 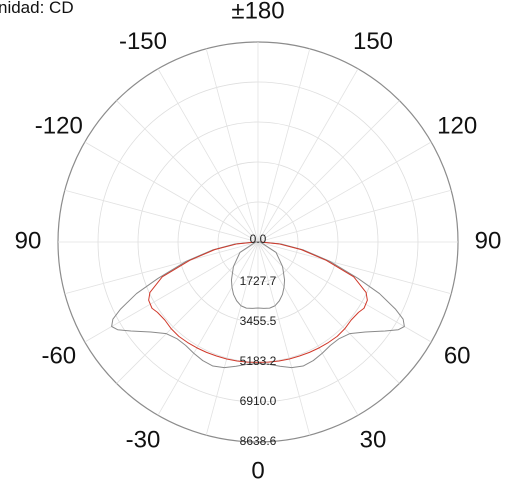 What do you see at coordinates (258, 239) in the screenshot?
I see `radial-tick-label: 0.0` at bounding box center [258, 239].